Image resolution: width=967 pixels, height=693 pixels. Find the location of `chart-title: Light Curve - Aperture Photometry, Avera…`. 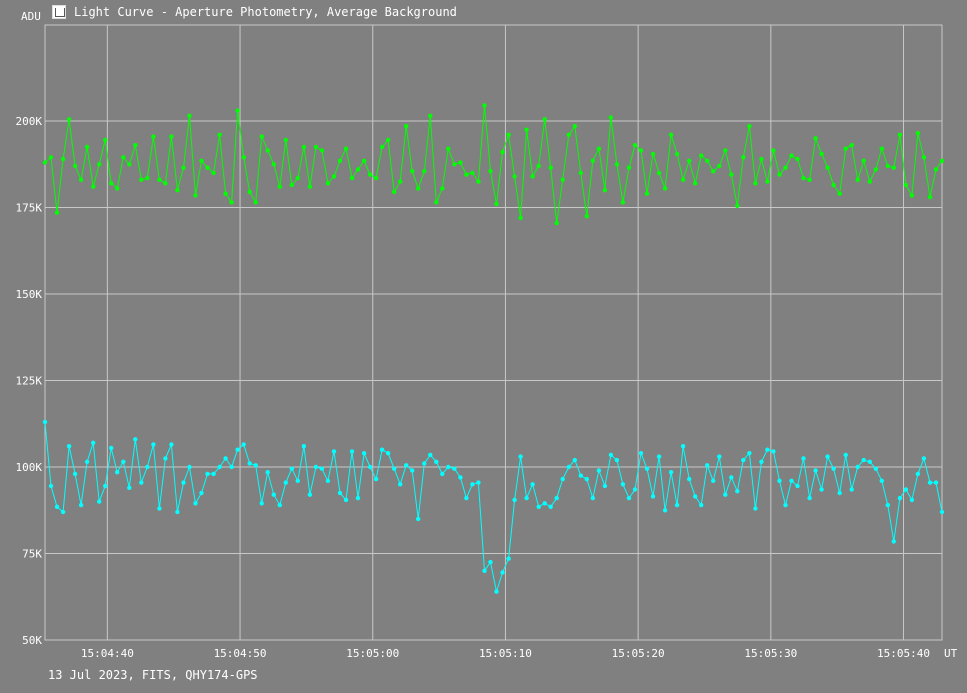

chart-title: Light Curve - Aperture Photometry, Avera… is located at coordinates (265, 12).